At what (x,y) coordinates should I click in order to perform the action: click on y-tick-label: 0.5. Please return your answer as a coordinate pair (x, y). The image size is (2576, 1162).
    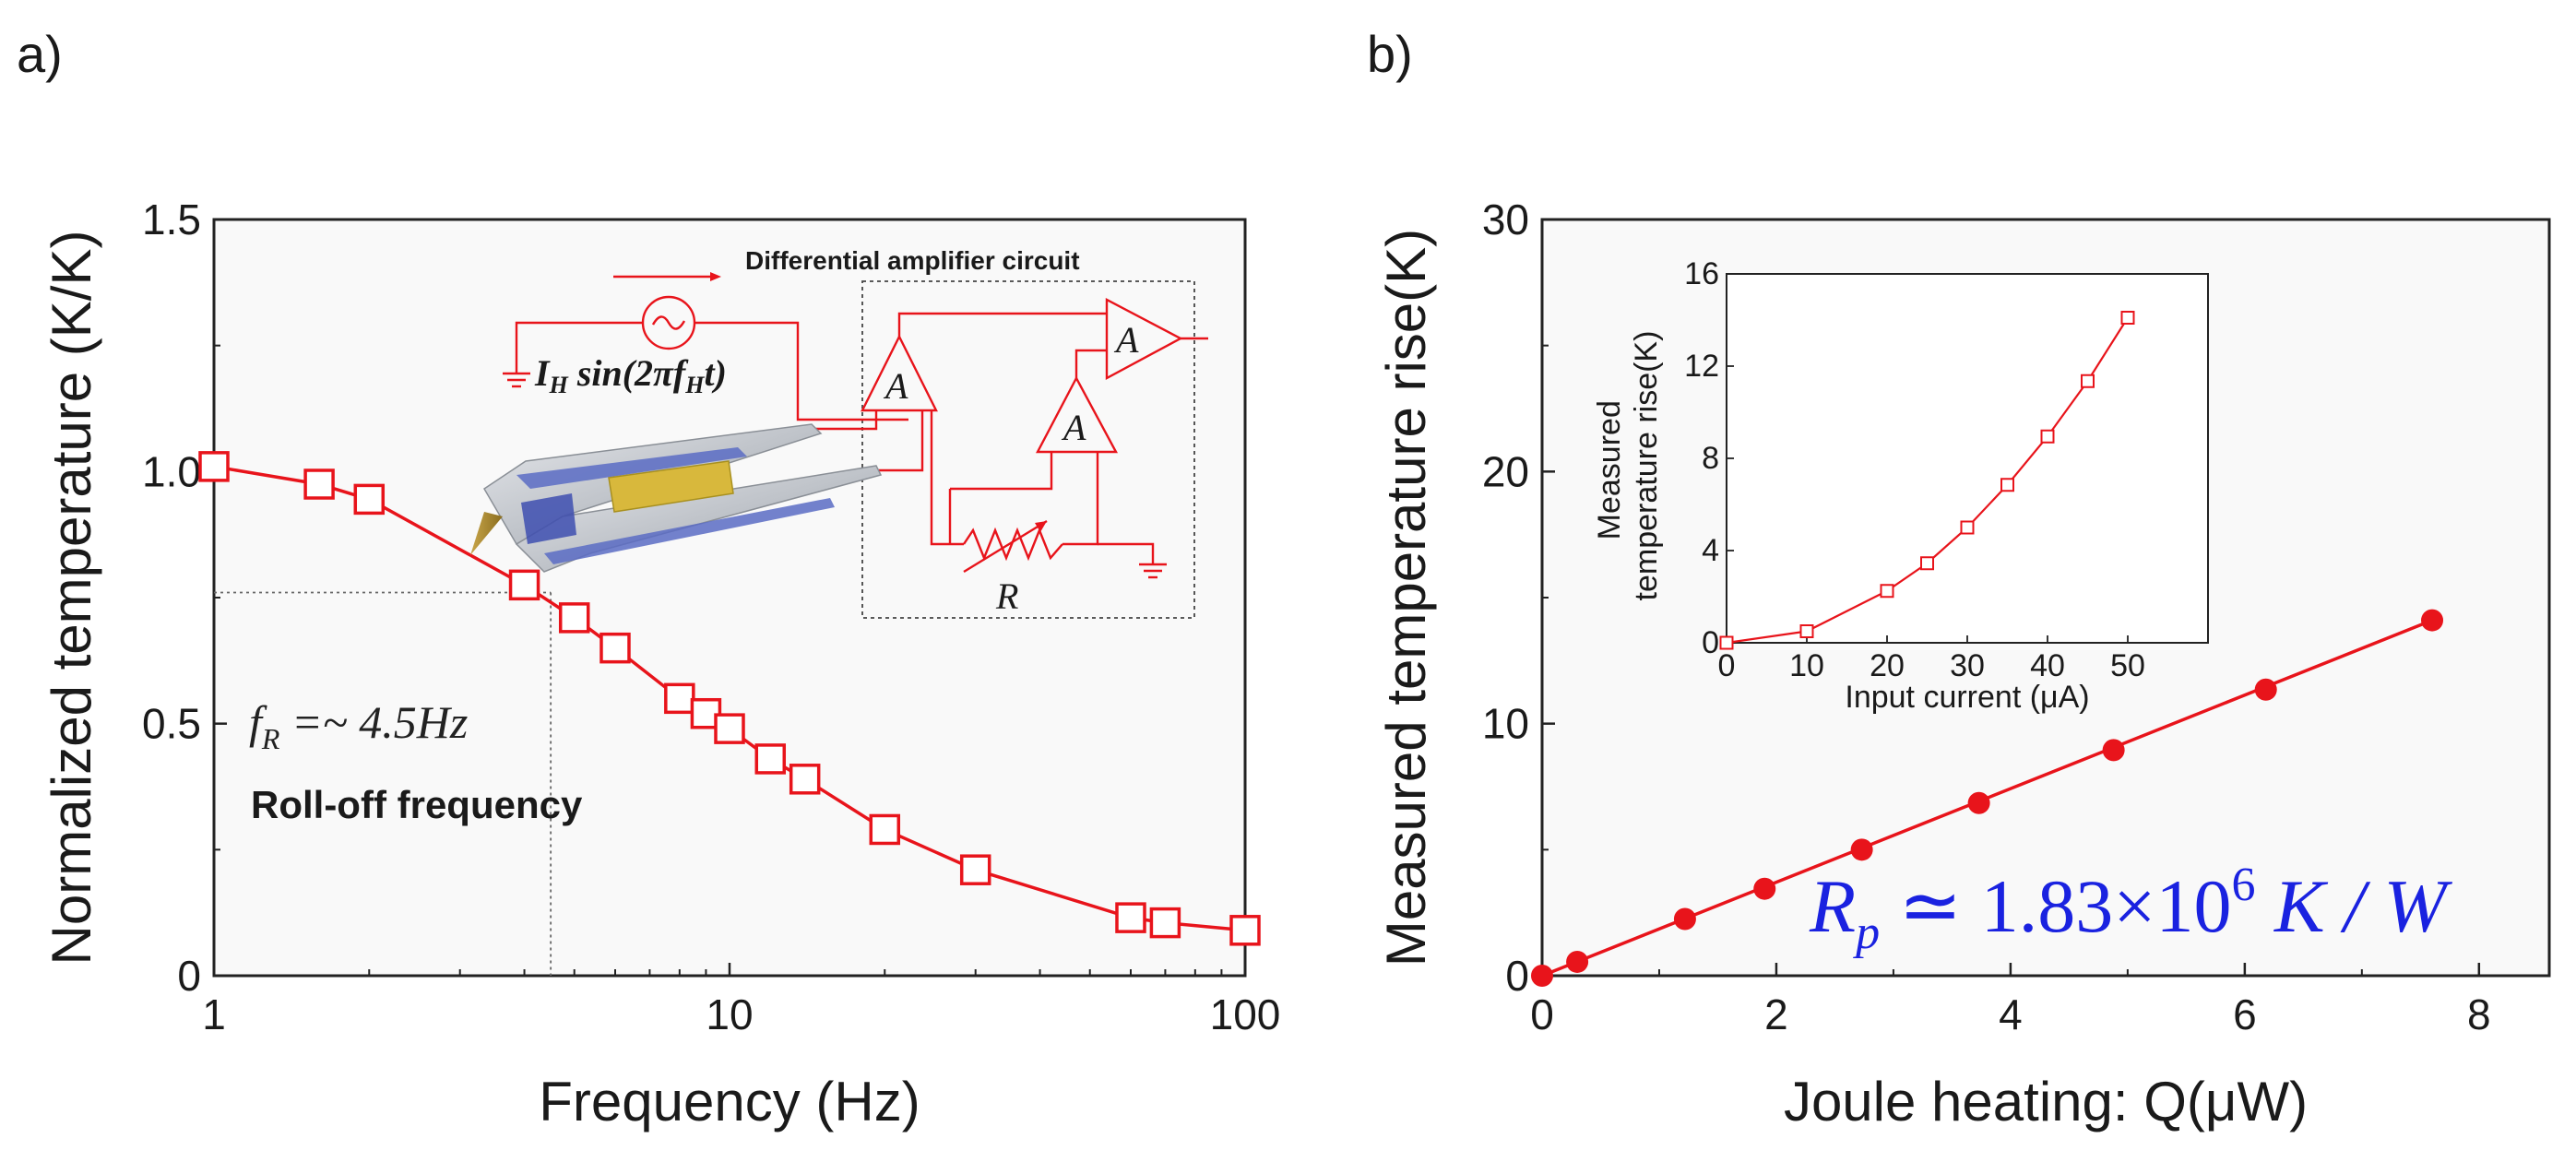
    Looking at the image, I should click on (172, 724).